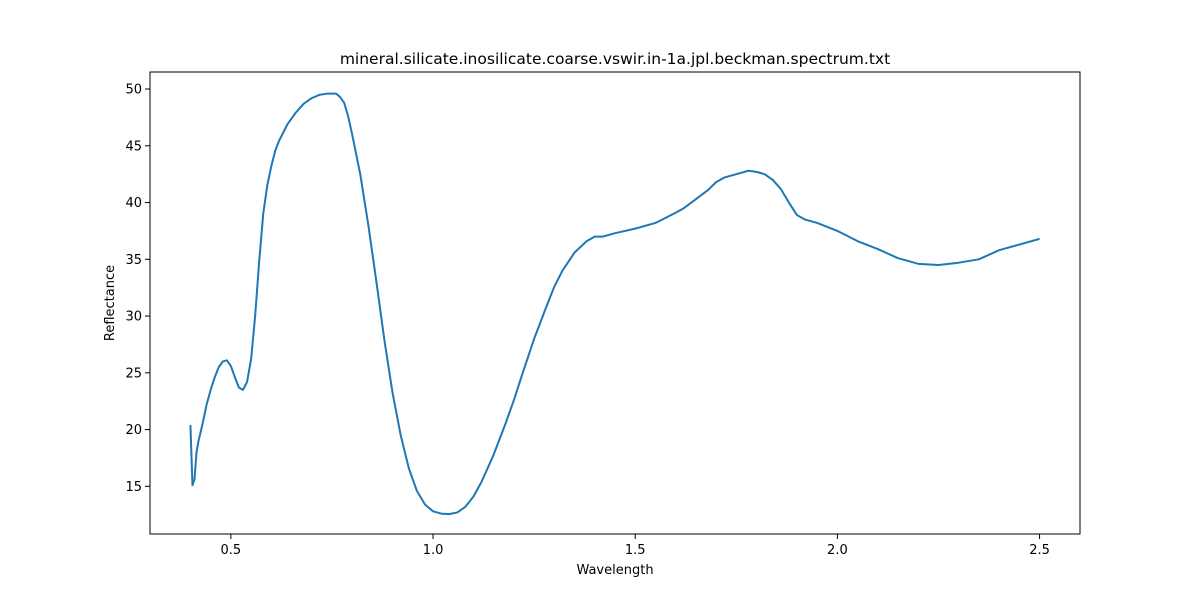 This screenshot has height=600, width=1200. What do you see at coordinates (133, 260) in the screenshot?
I see `y-tick-label: 35` at bounding box center [133, 260].